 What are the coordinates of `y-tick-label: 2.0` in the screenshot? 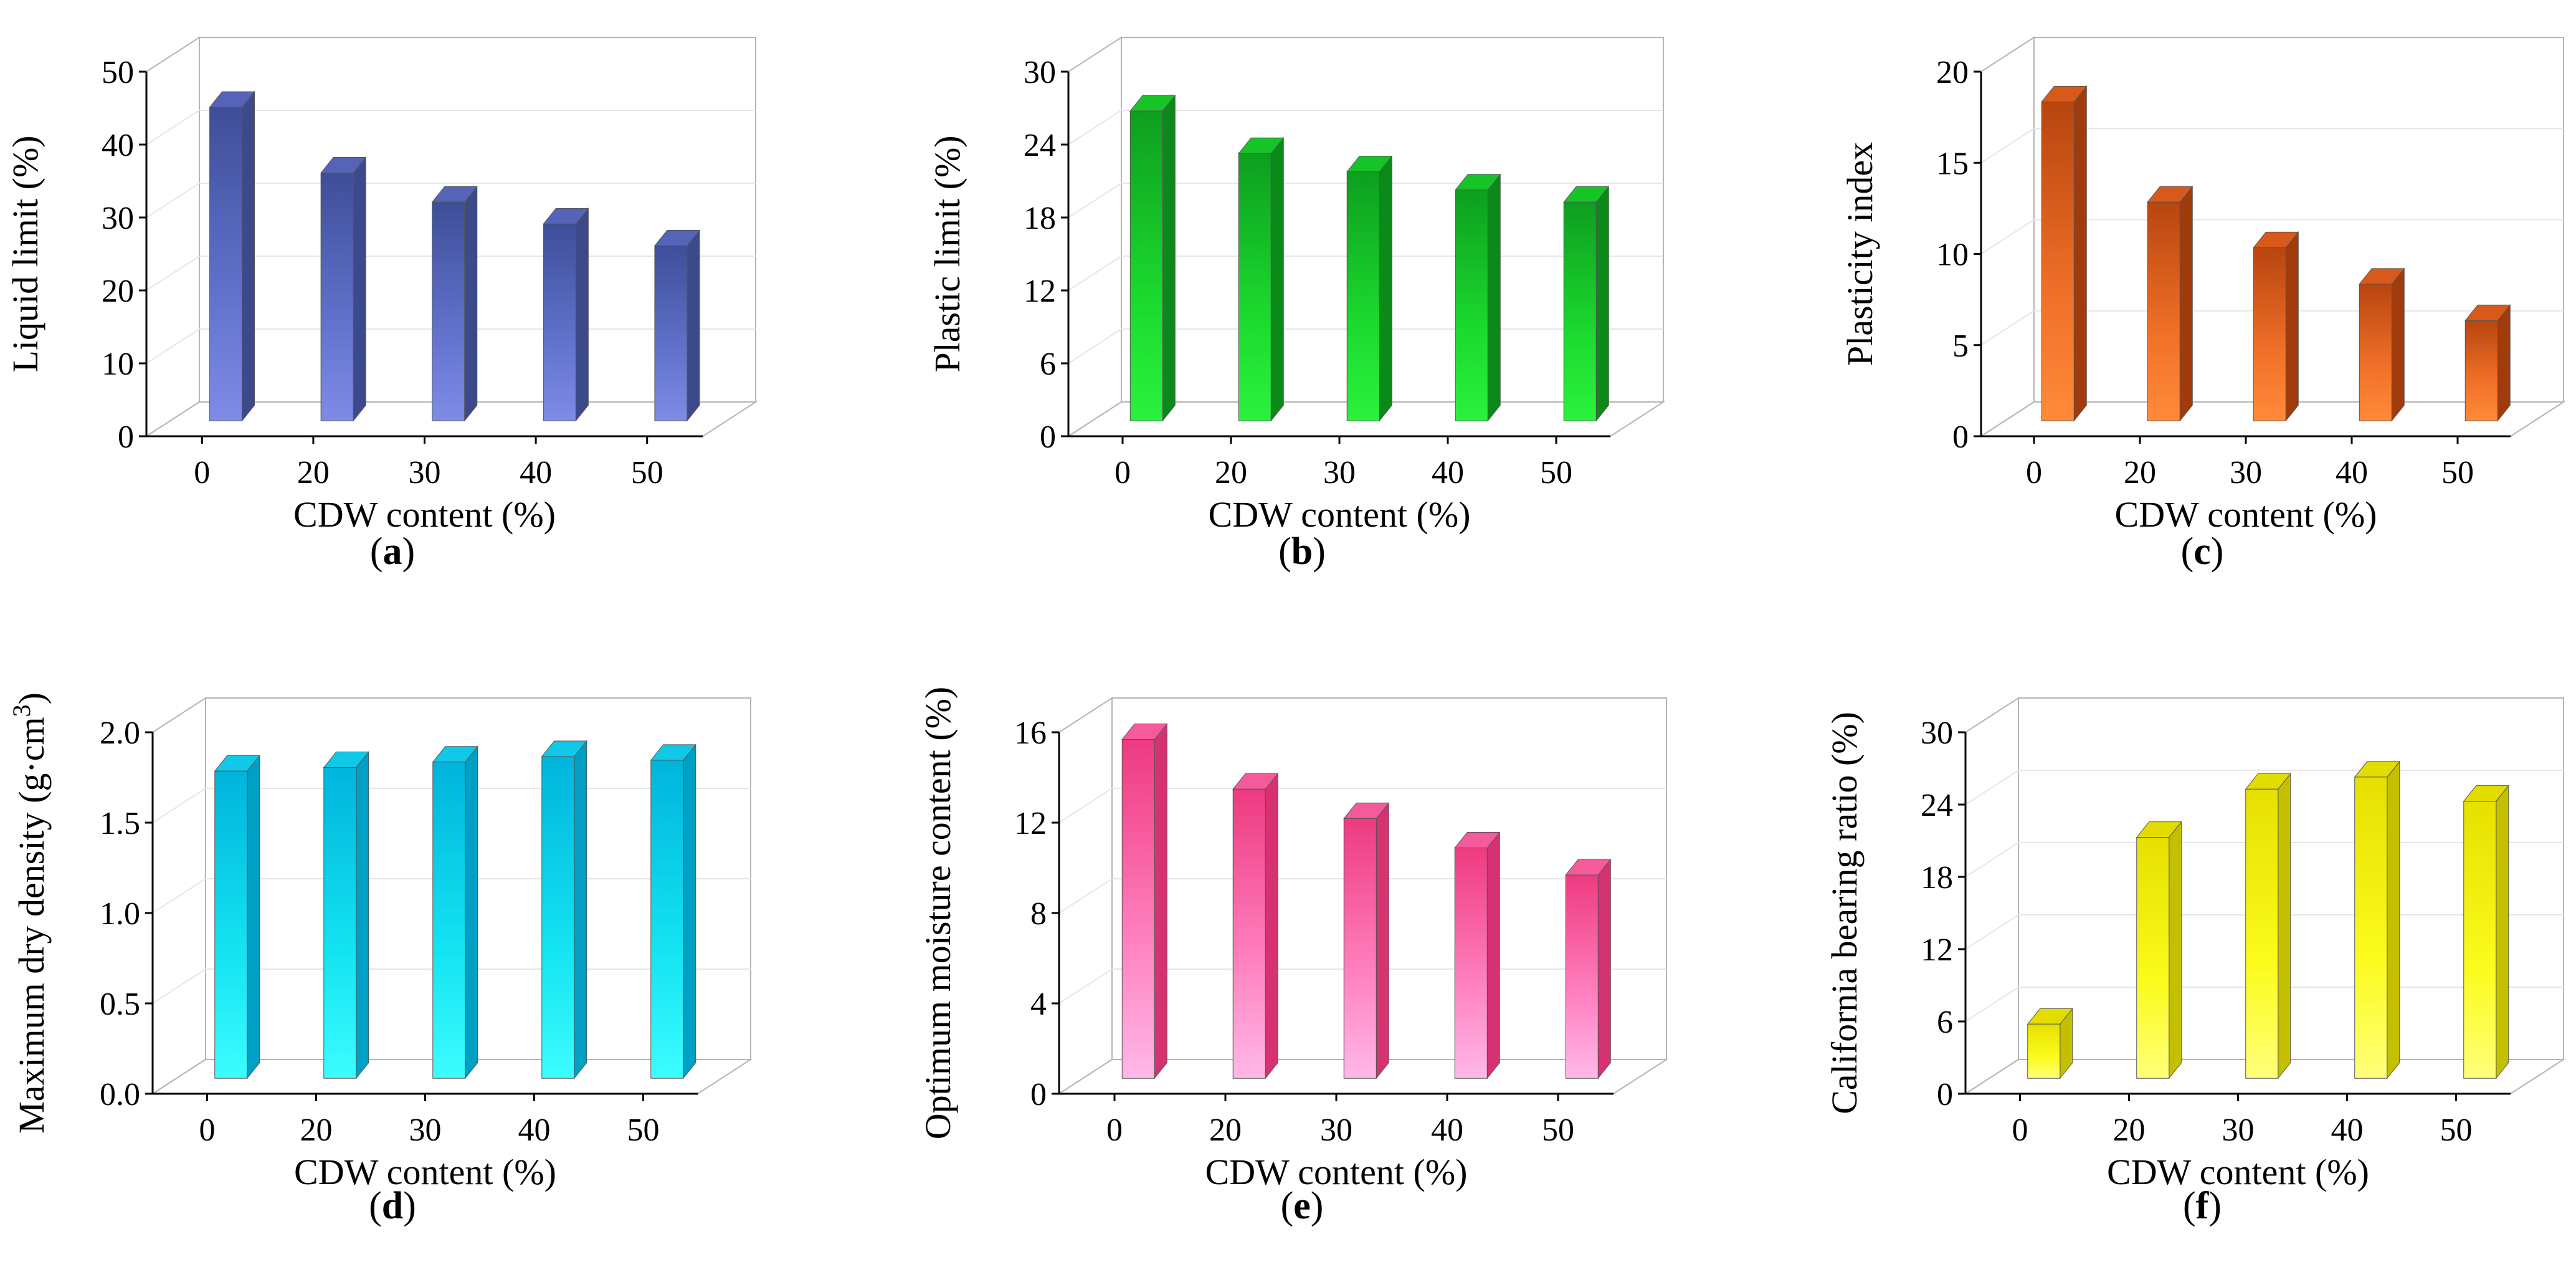 It's located at (120, 733).